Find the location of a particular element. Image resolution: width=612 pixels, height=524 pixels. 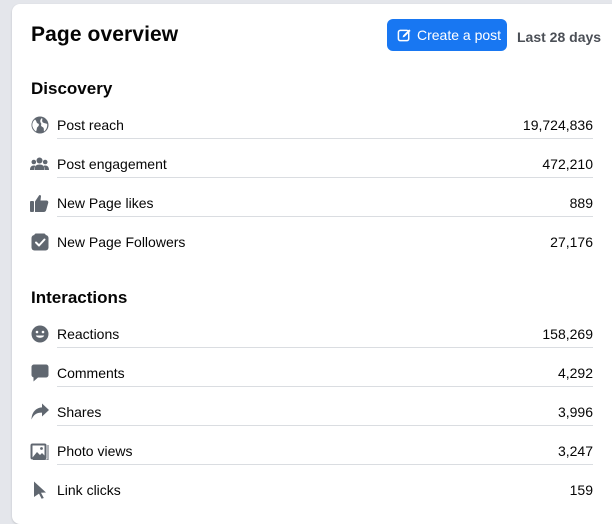

cursor-icon is located at coordinates (39, 489).